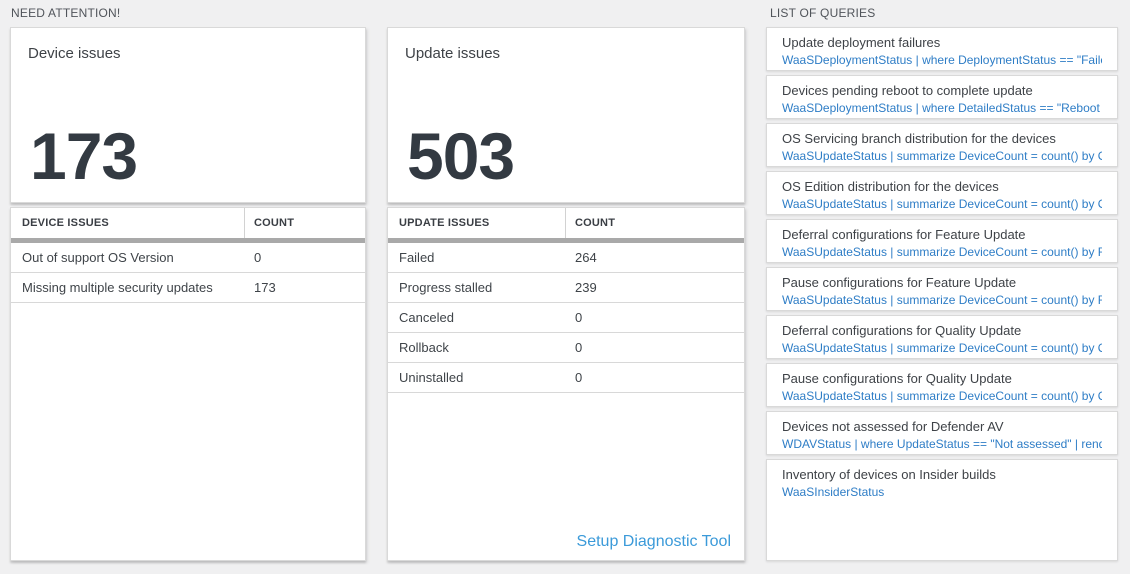 This screenshot has height=574, width=1130. What do you see at coordinates (453, 53) in the screenshot?
I see `update-issues-title: Update issues` at bounding box center [453, 53].